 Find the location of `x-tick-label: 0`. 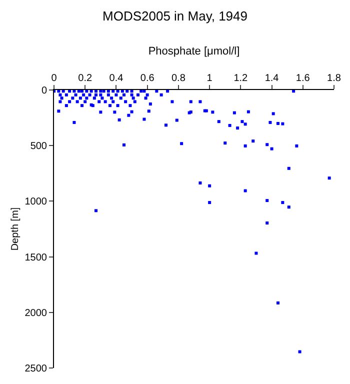

x-tick-label: 0 is located at coordinates (54, 78).